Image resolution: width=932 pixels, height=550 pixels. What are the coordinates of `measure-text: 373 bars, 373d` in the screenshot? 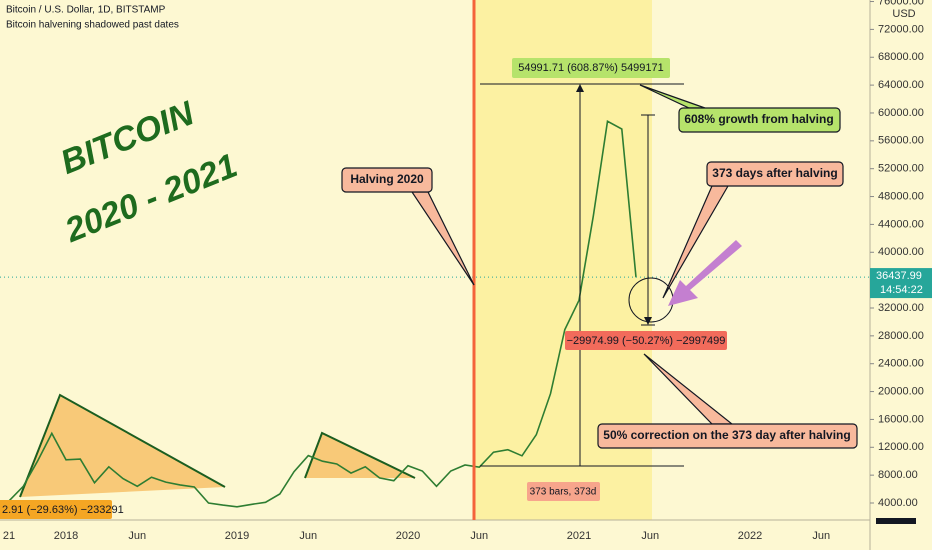 It's located at (563, 492).